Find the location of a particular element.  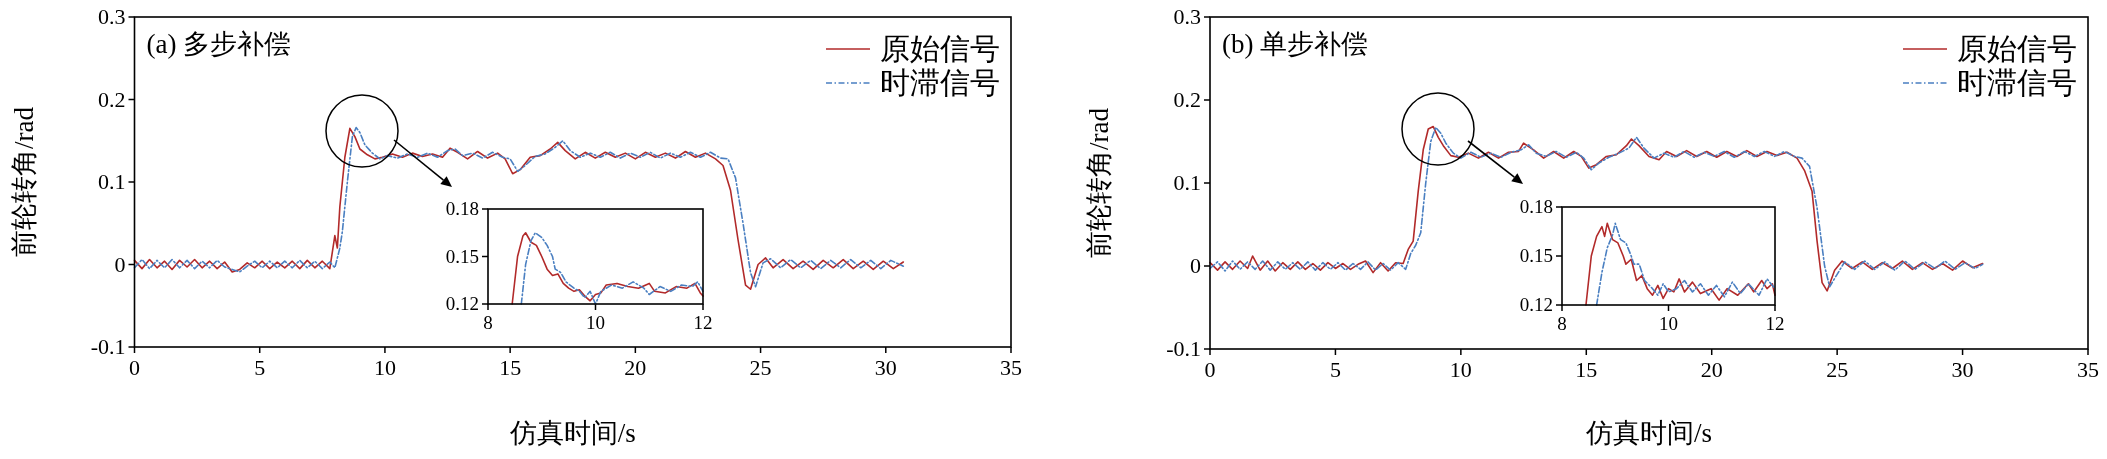

chart-title: (b) 单步补偿 is located at coordinates (1295, 44).